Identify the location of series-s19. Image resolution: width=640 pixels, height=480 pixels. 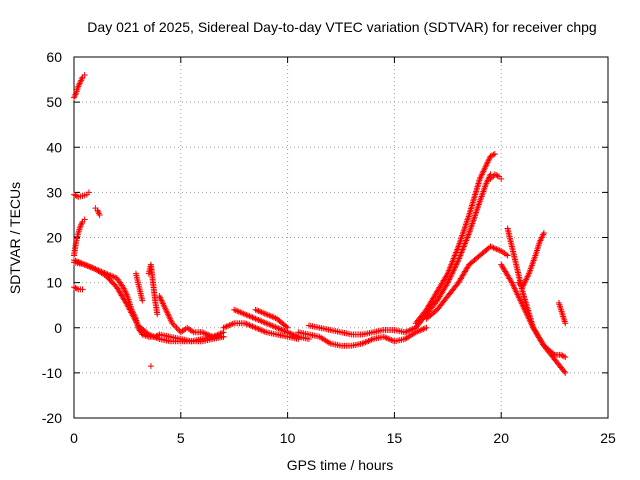
(467, 282).